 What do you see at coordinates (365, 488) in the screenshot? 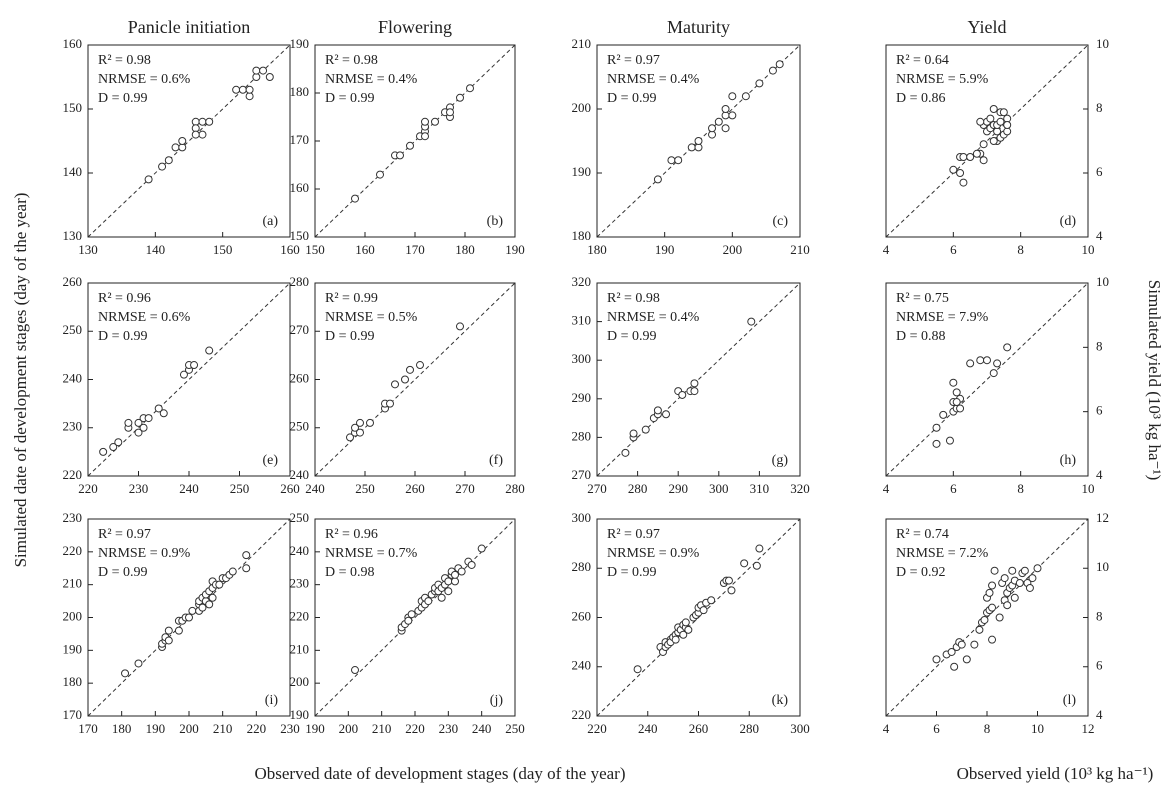
I see `x-tick-label: 250` at bounding box center [365, 488].